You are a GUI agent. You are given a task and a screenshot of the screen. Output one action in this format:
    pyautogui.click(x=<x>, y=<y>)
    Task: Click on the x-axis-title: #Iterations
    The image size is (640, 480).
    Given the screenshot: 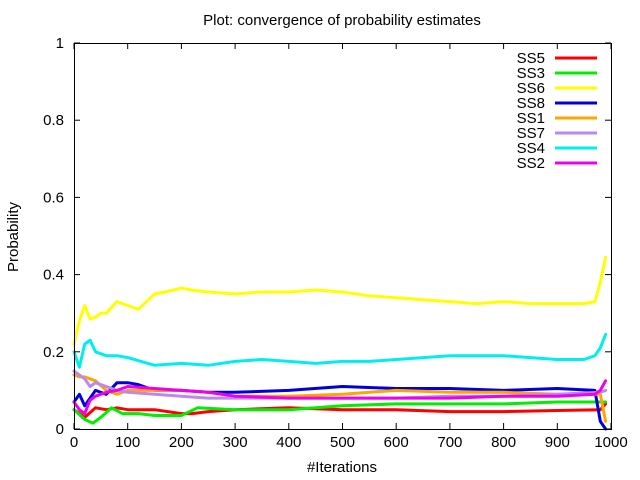 What is the action you would take?
    pyautogui.click(x=342, y=467)
    